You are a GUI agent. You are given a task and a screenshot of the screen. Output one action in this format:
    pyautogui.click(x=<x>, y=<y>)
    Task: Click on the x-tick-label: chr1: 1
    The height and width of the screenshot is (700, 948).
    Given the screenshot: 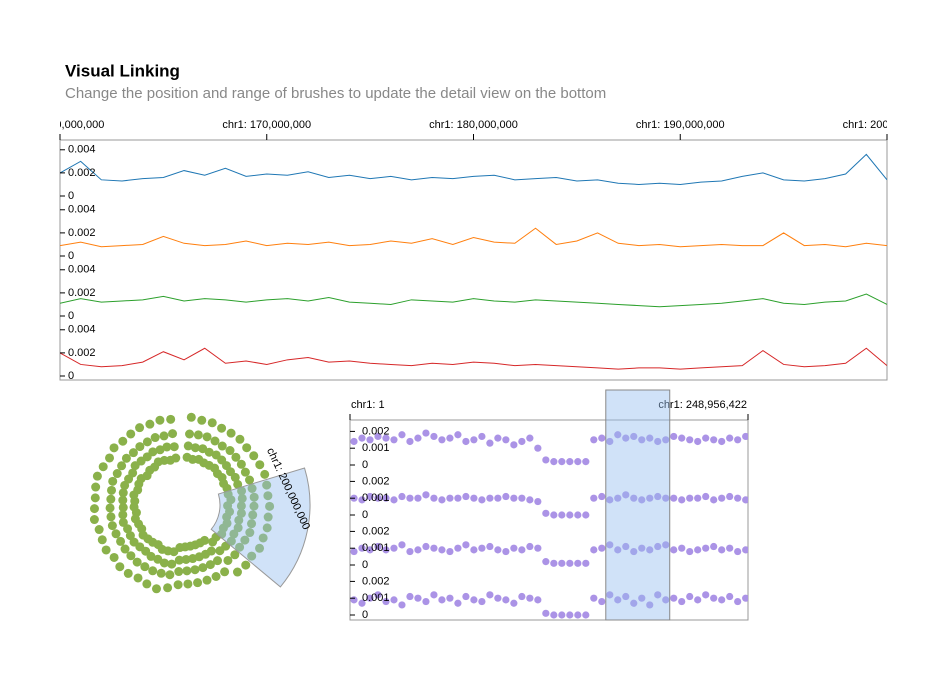 What is the action you would take?
    pyautogui.click(x=368, y=405)
    